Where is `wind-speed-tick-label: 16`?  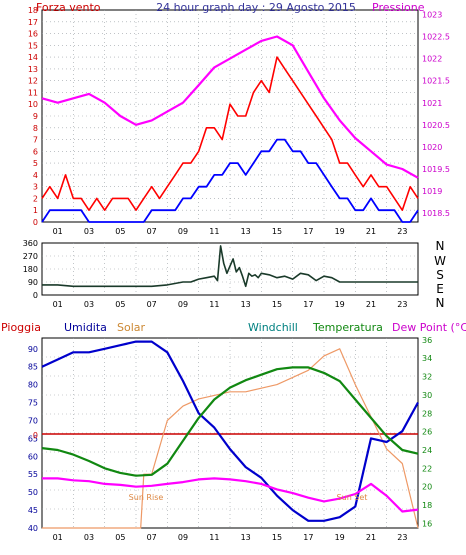 wind-speed-tick-label: 16 is located at coordinates (33, 34).